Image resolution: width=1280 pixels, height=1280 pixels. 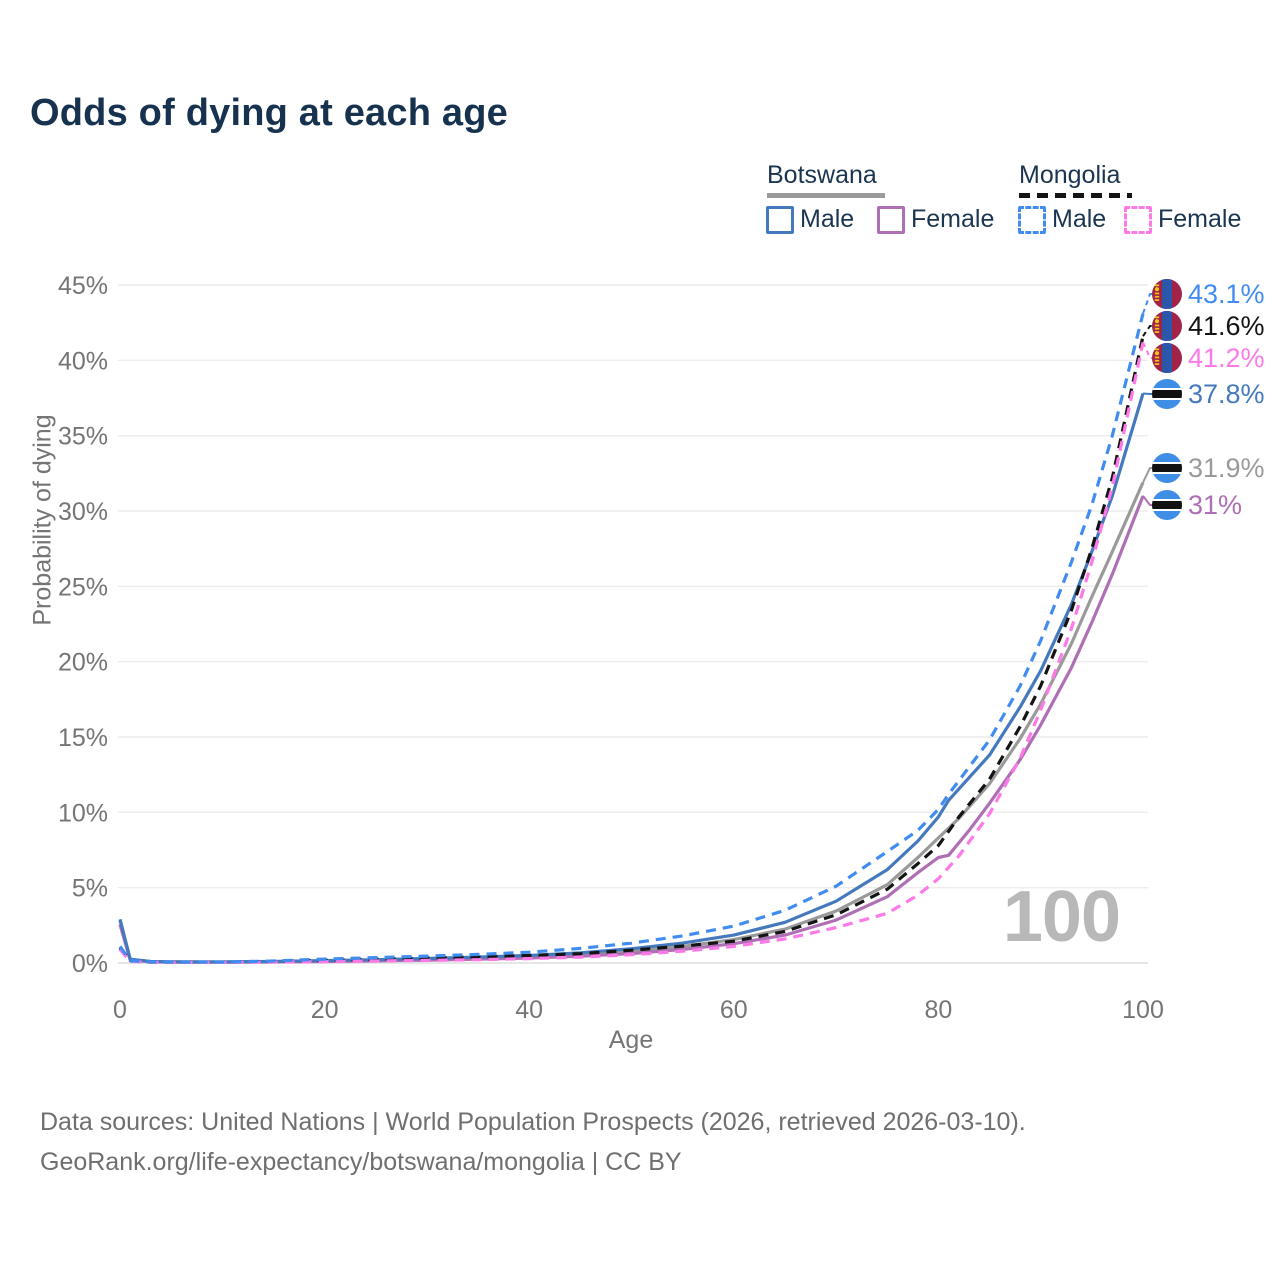 I want to click on legend-label-mongolia-female: Female, so click(x=1200, y=219).